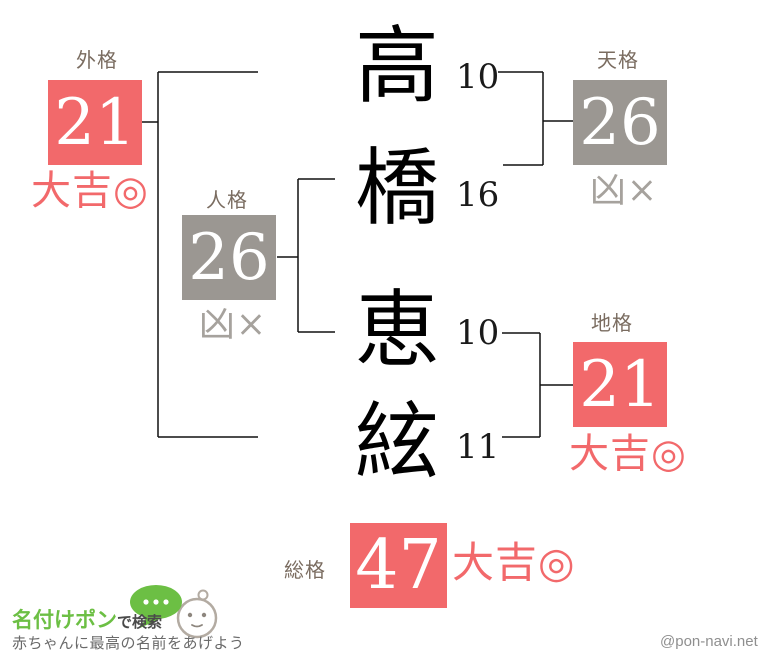  Describe the element at coordinates (396, 442) in the screenshot. I see `name-char-4: 絃` at that location.